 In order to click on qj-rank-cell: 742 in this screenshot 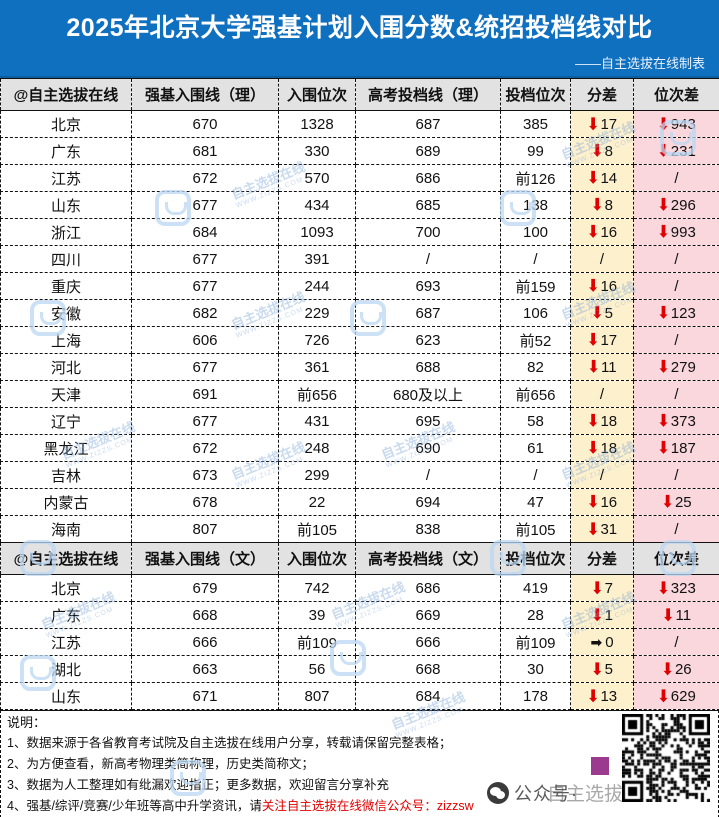, I will do `click(317, 588)`.